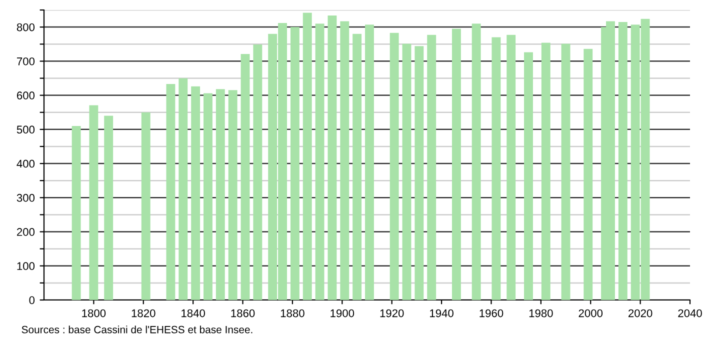  Describe the element at coordinates (25, 164) in the screenshot. I see `y-tick-label: 400` at that location.